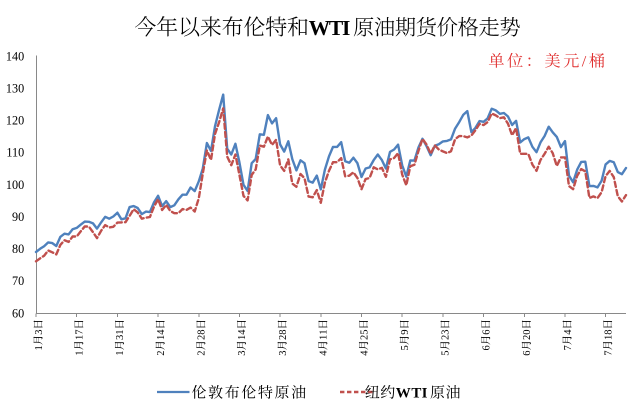 This screenshot has width=640, height=415. I want to click on svg-text: 9, so click(405, 332).